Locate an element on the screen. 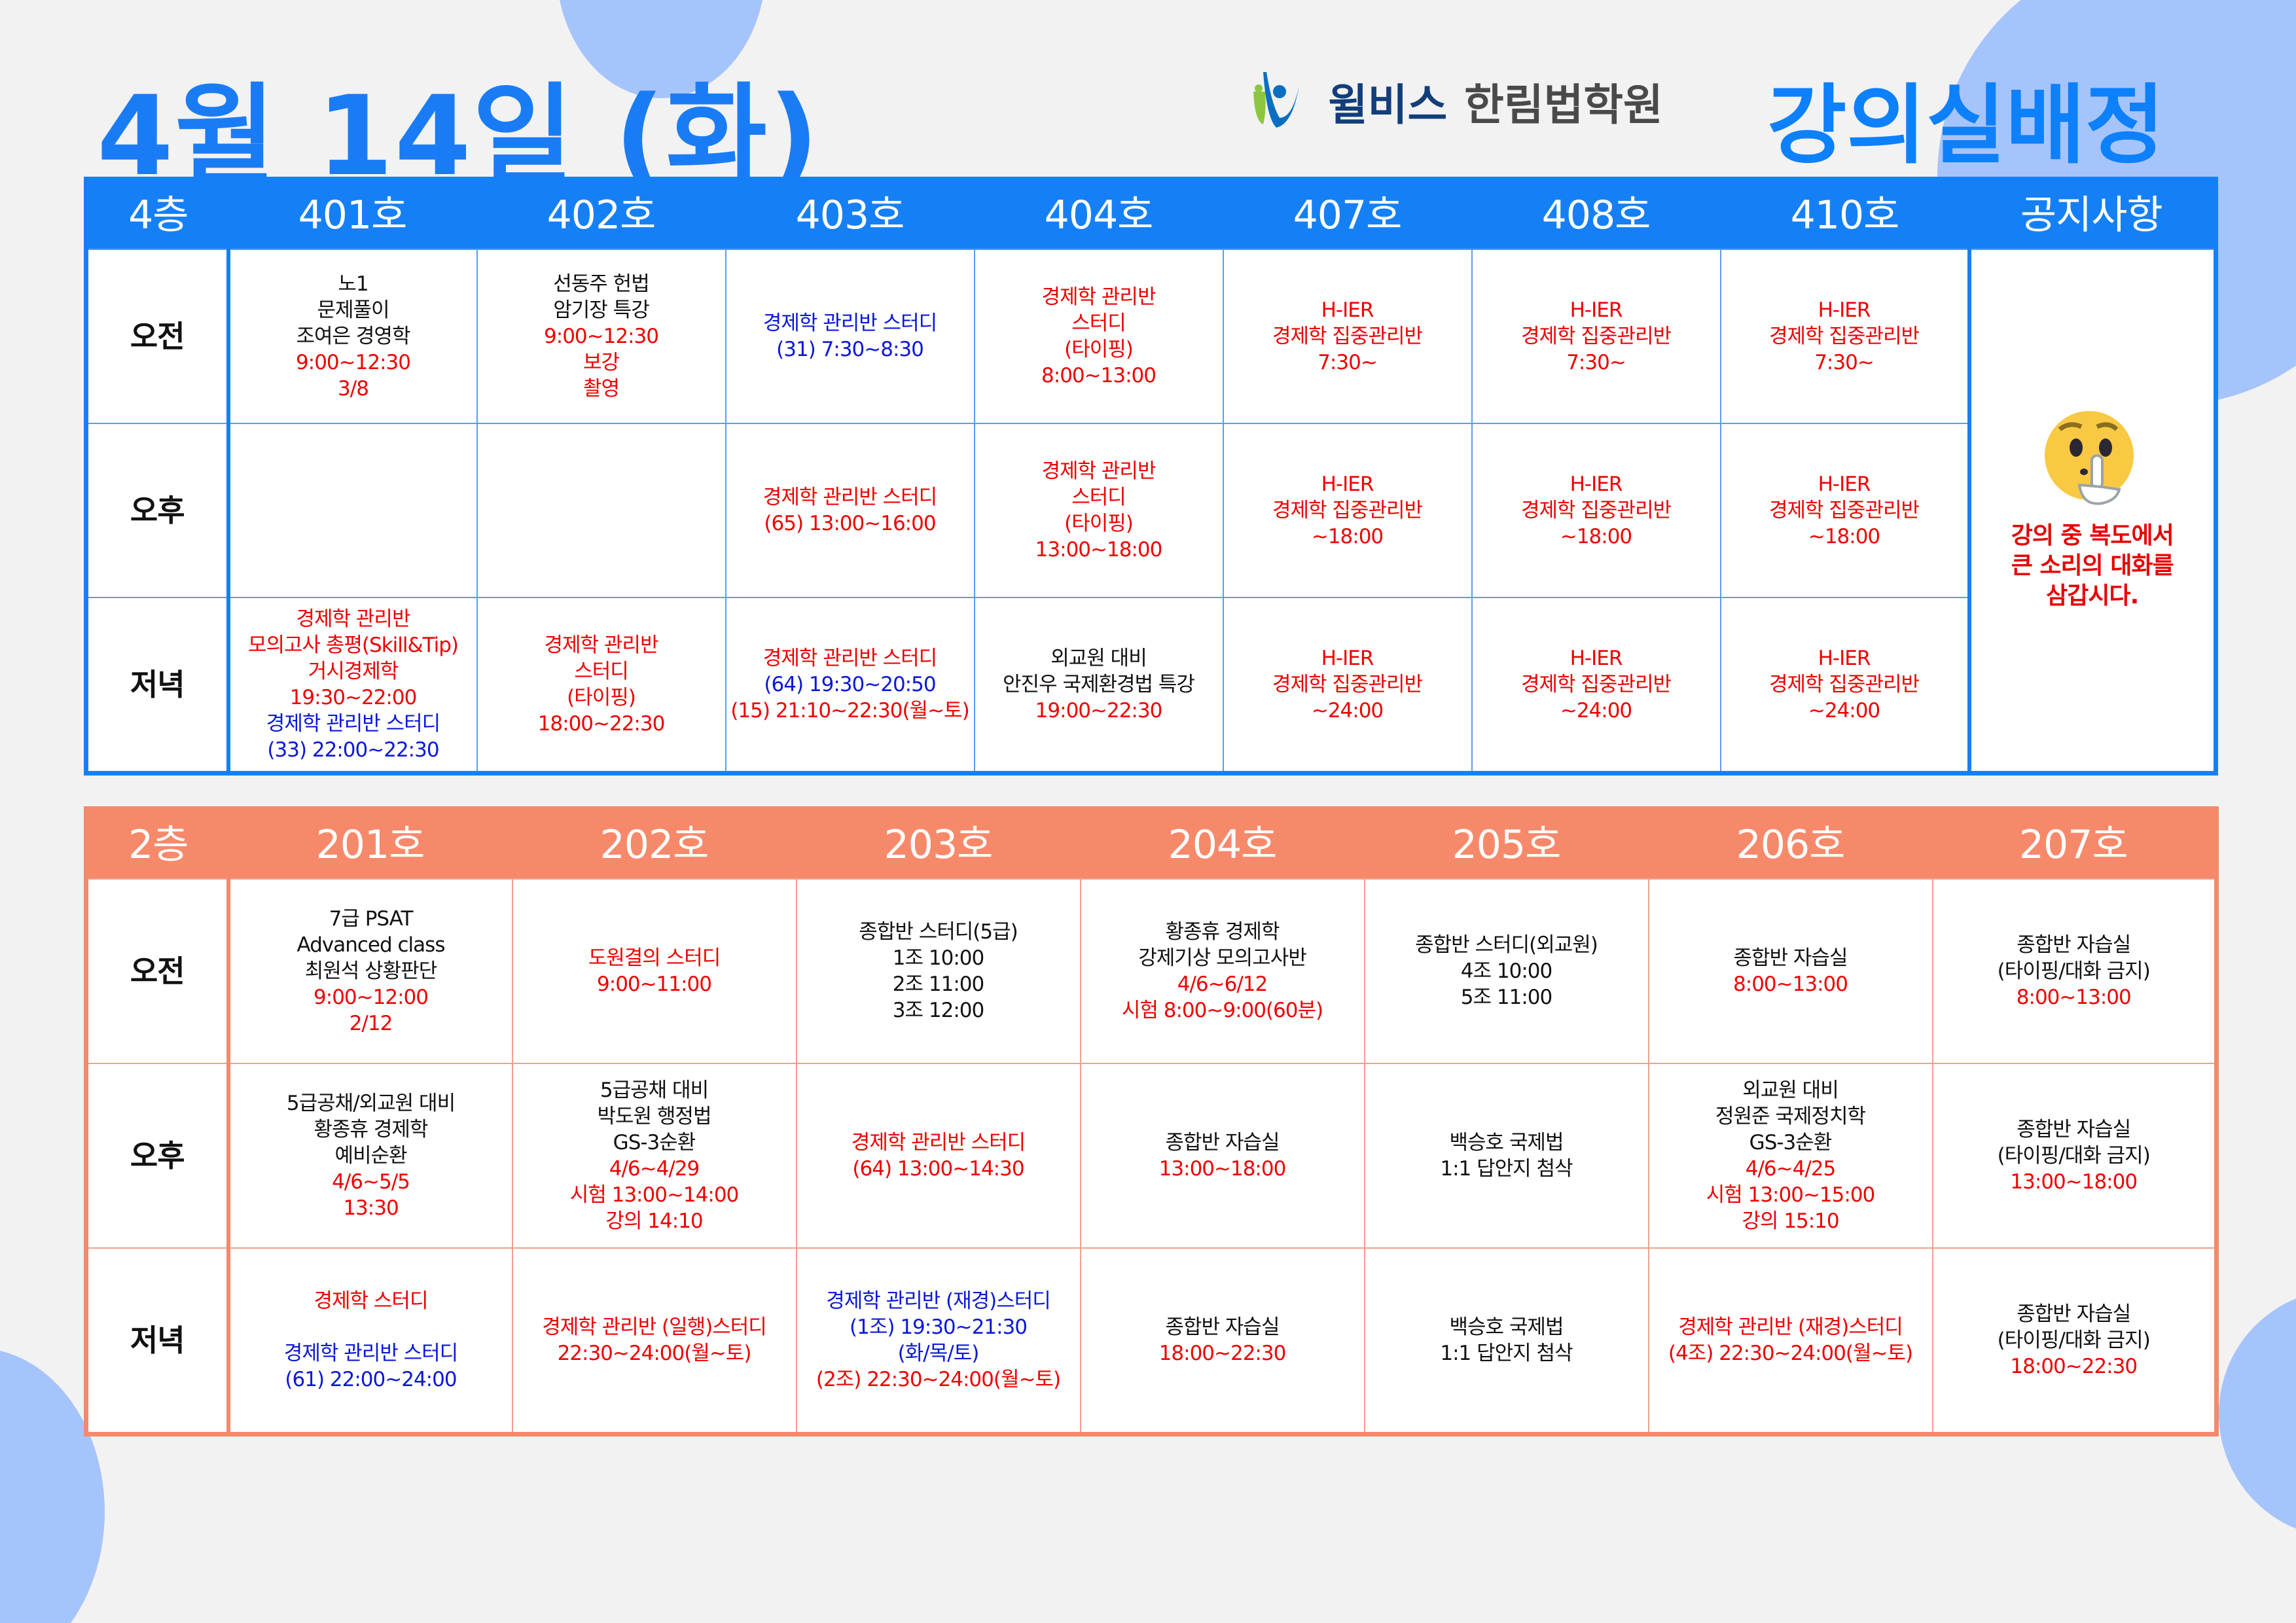 The image size is (2296, 1623). cell-line: (타이핑/대화 금지) is located at coordinates (2074, 1156).